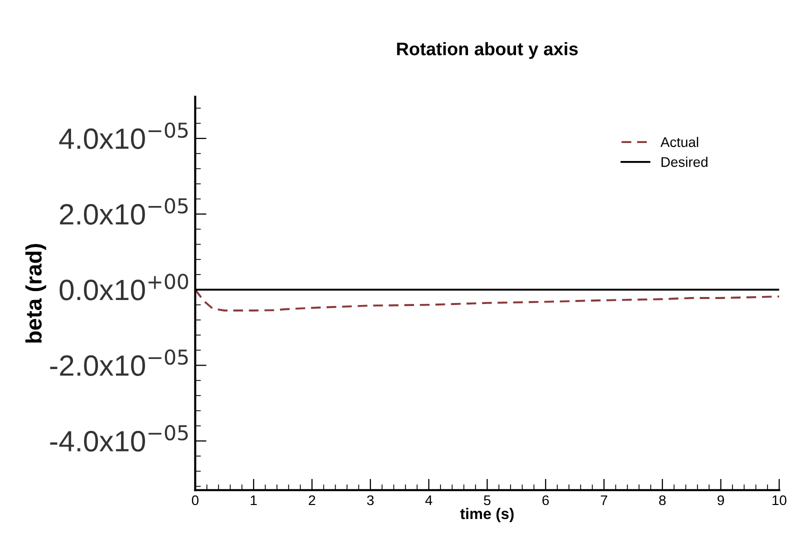 Image resolution: width=800 pixels, height=538 pixels. What do you see at coordinates (487, 515) in the screenshot?
I see `x-axis-title: time (s)` at bounding box center [487, 515].